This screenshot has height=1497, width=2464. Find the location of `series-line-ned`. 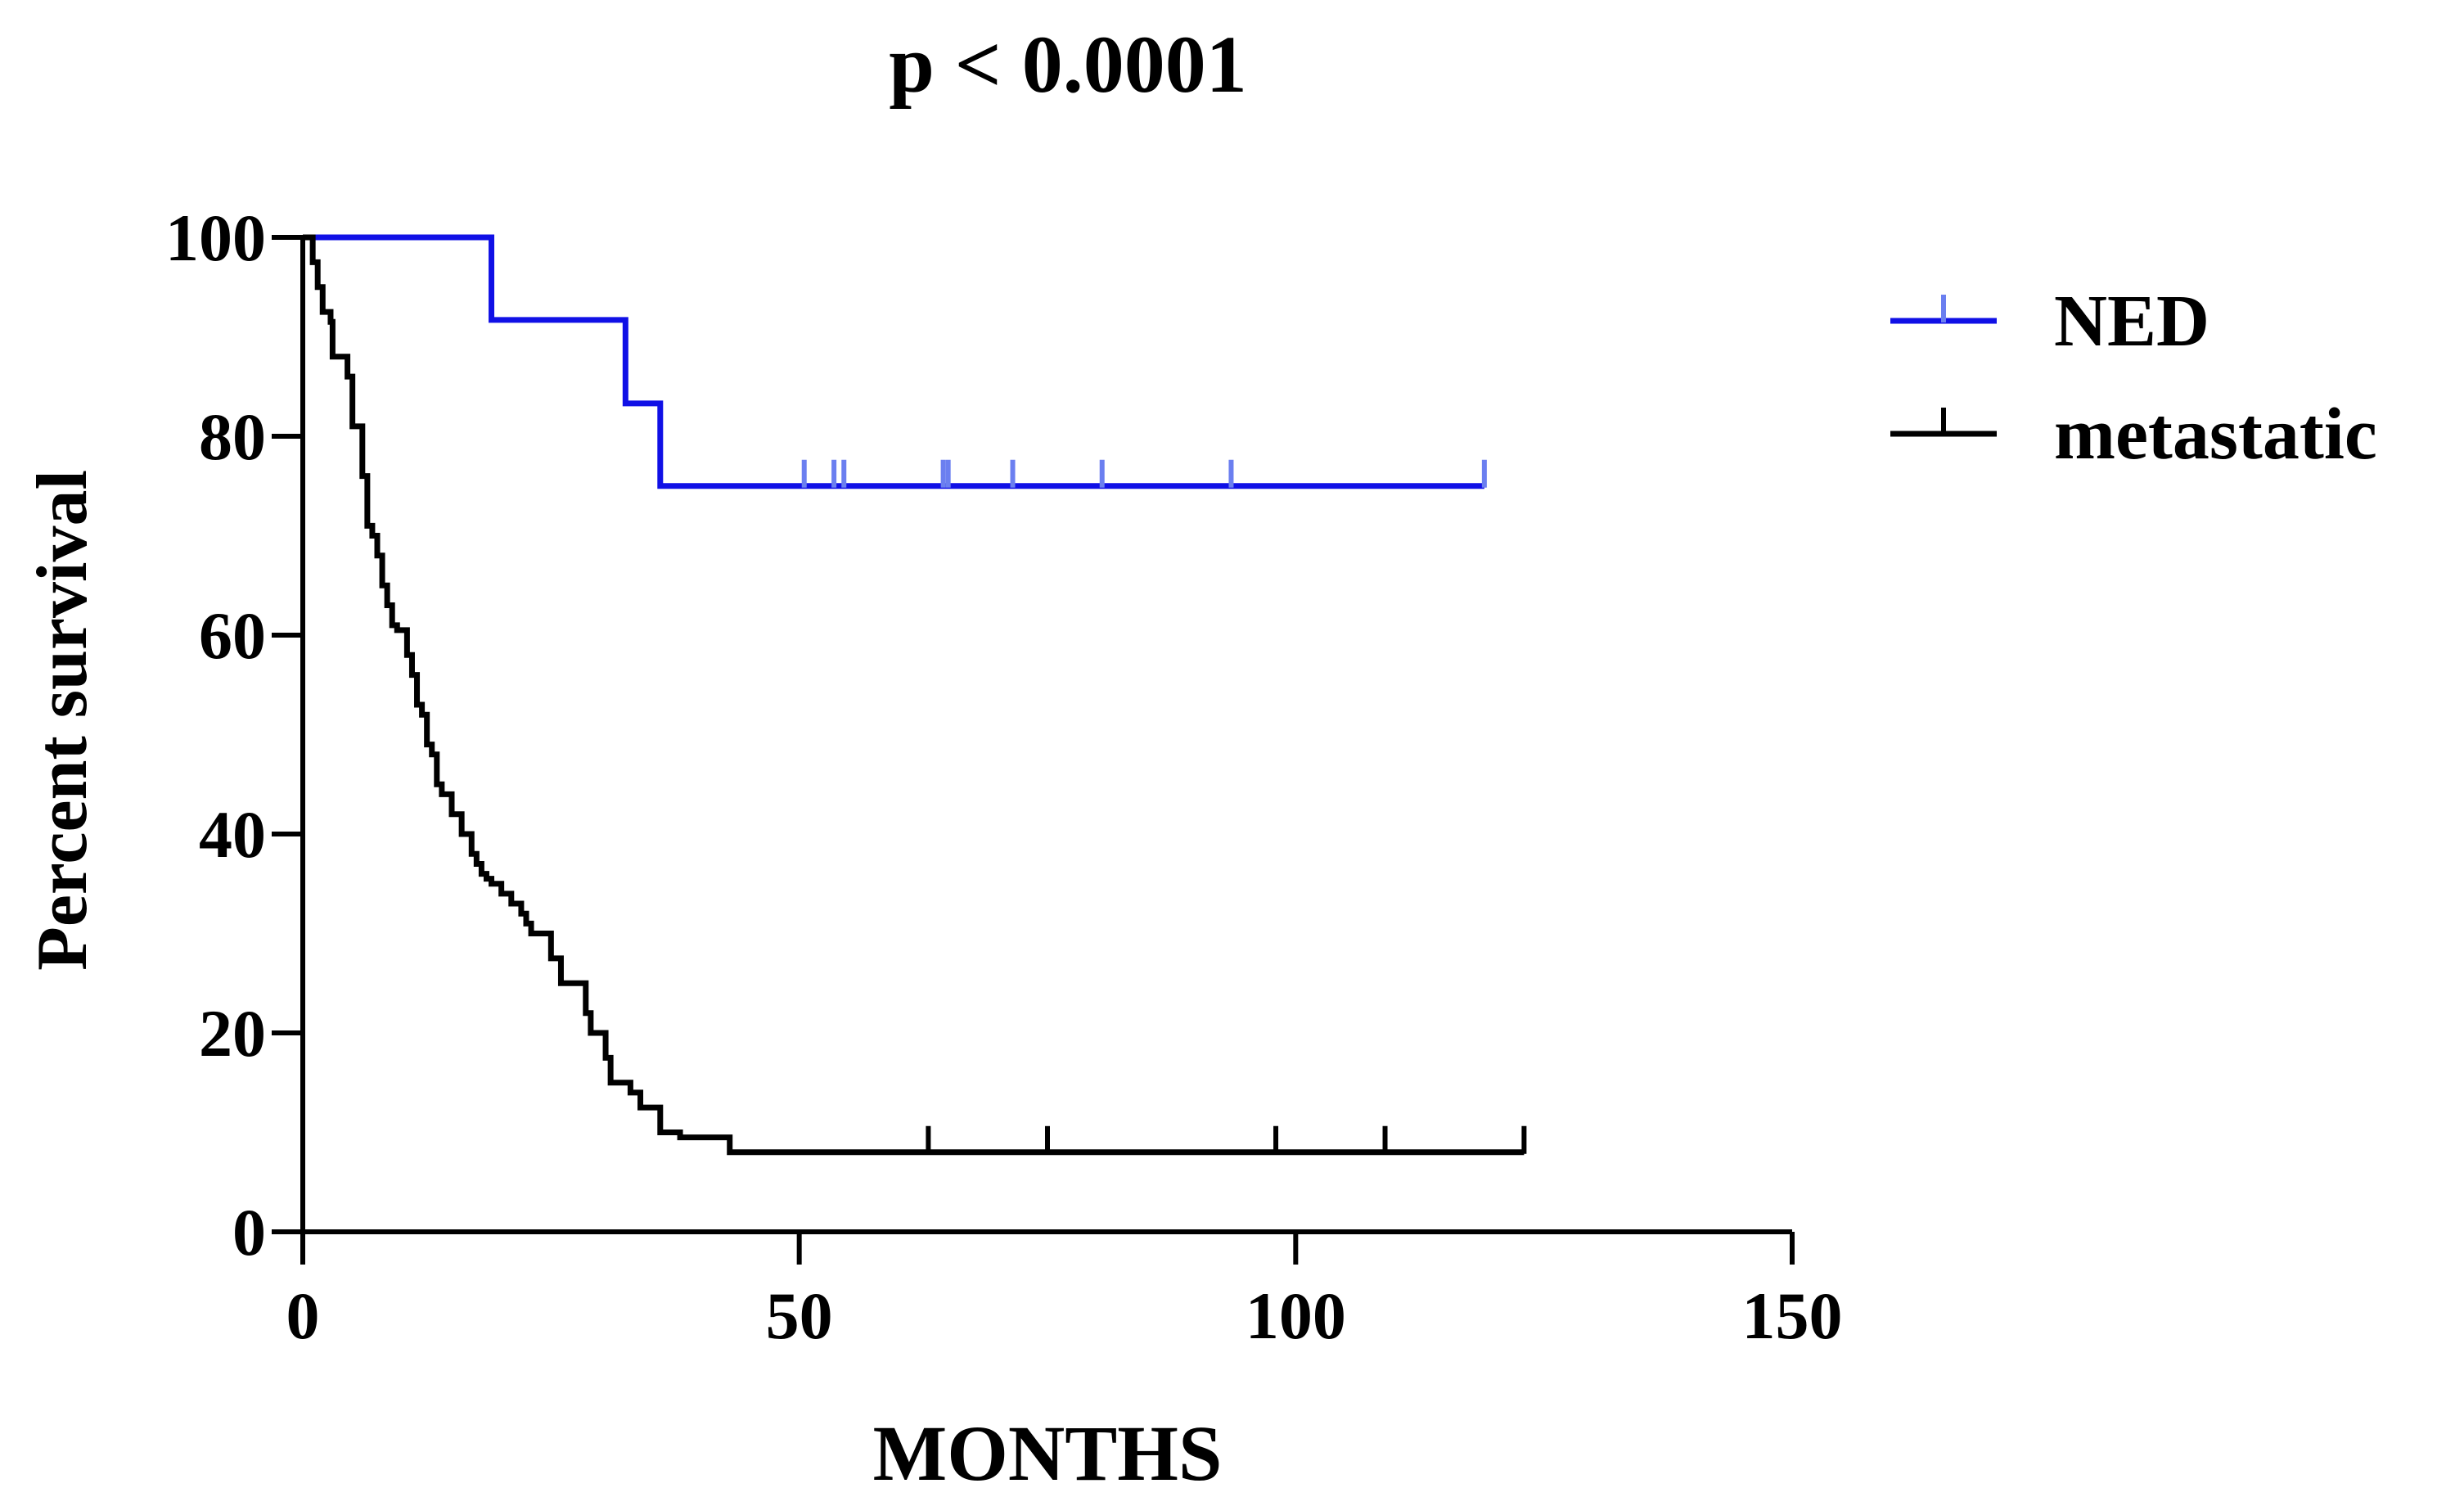

series-line-ned is located at coordinates (894, 361).